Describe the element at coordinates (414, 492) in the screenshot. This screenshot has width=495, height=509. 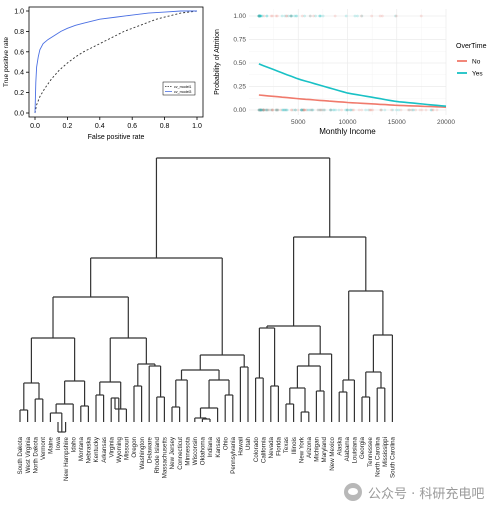
I see `watermark: 公众号 · 科研充电吧` at that location.